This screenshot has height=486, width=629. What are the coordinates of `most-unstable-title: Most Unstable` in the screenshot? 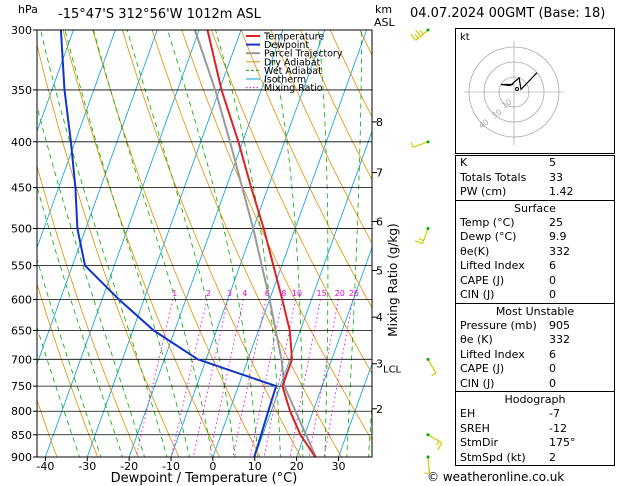 It's located at (535, 311).